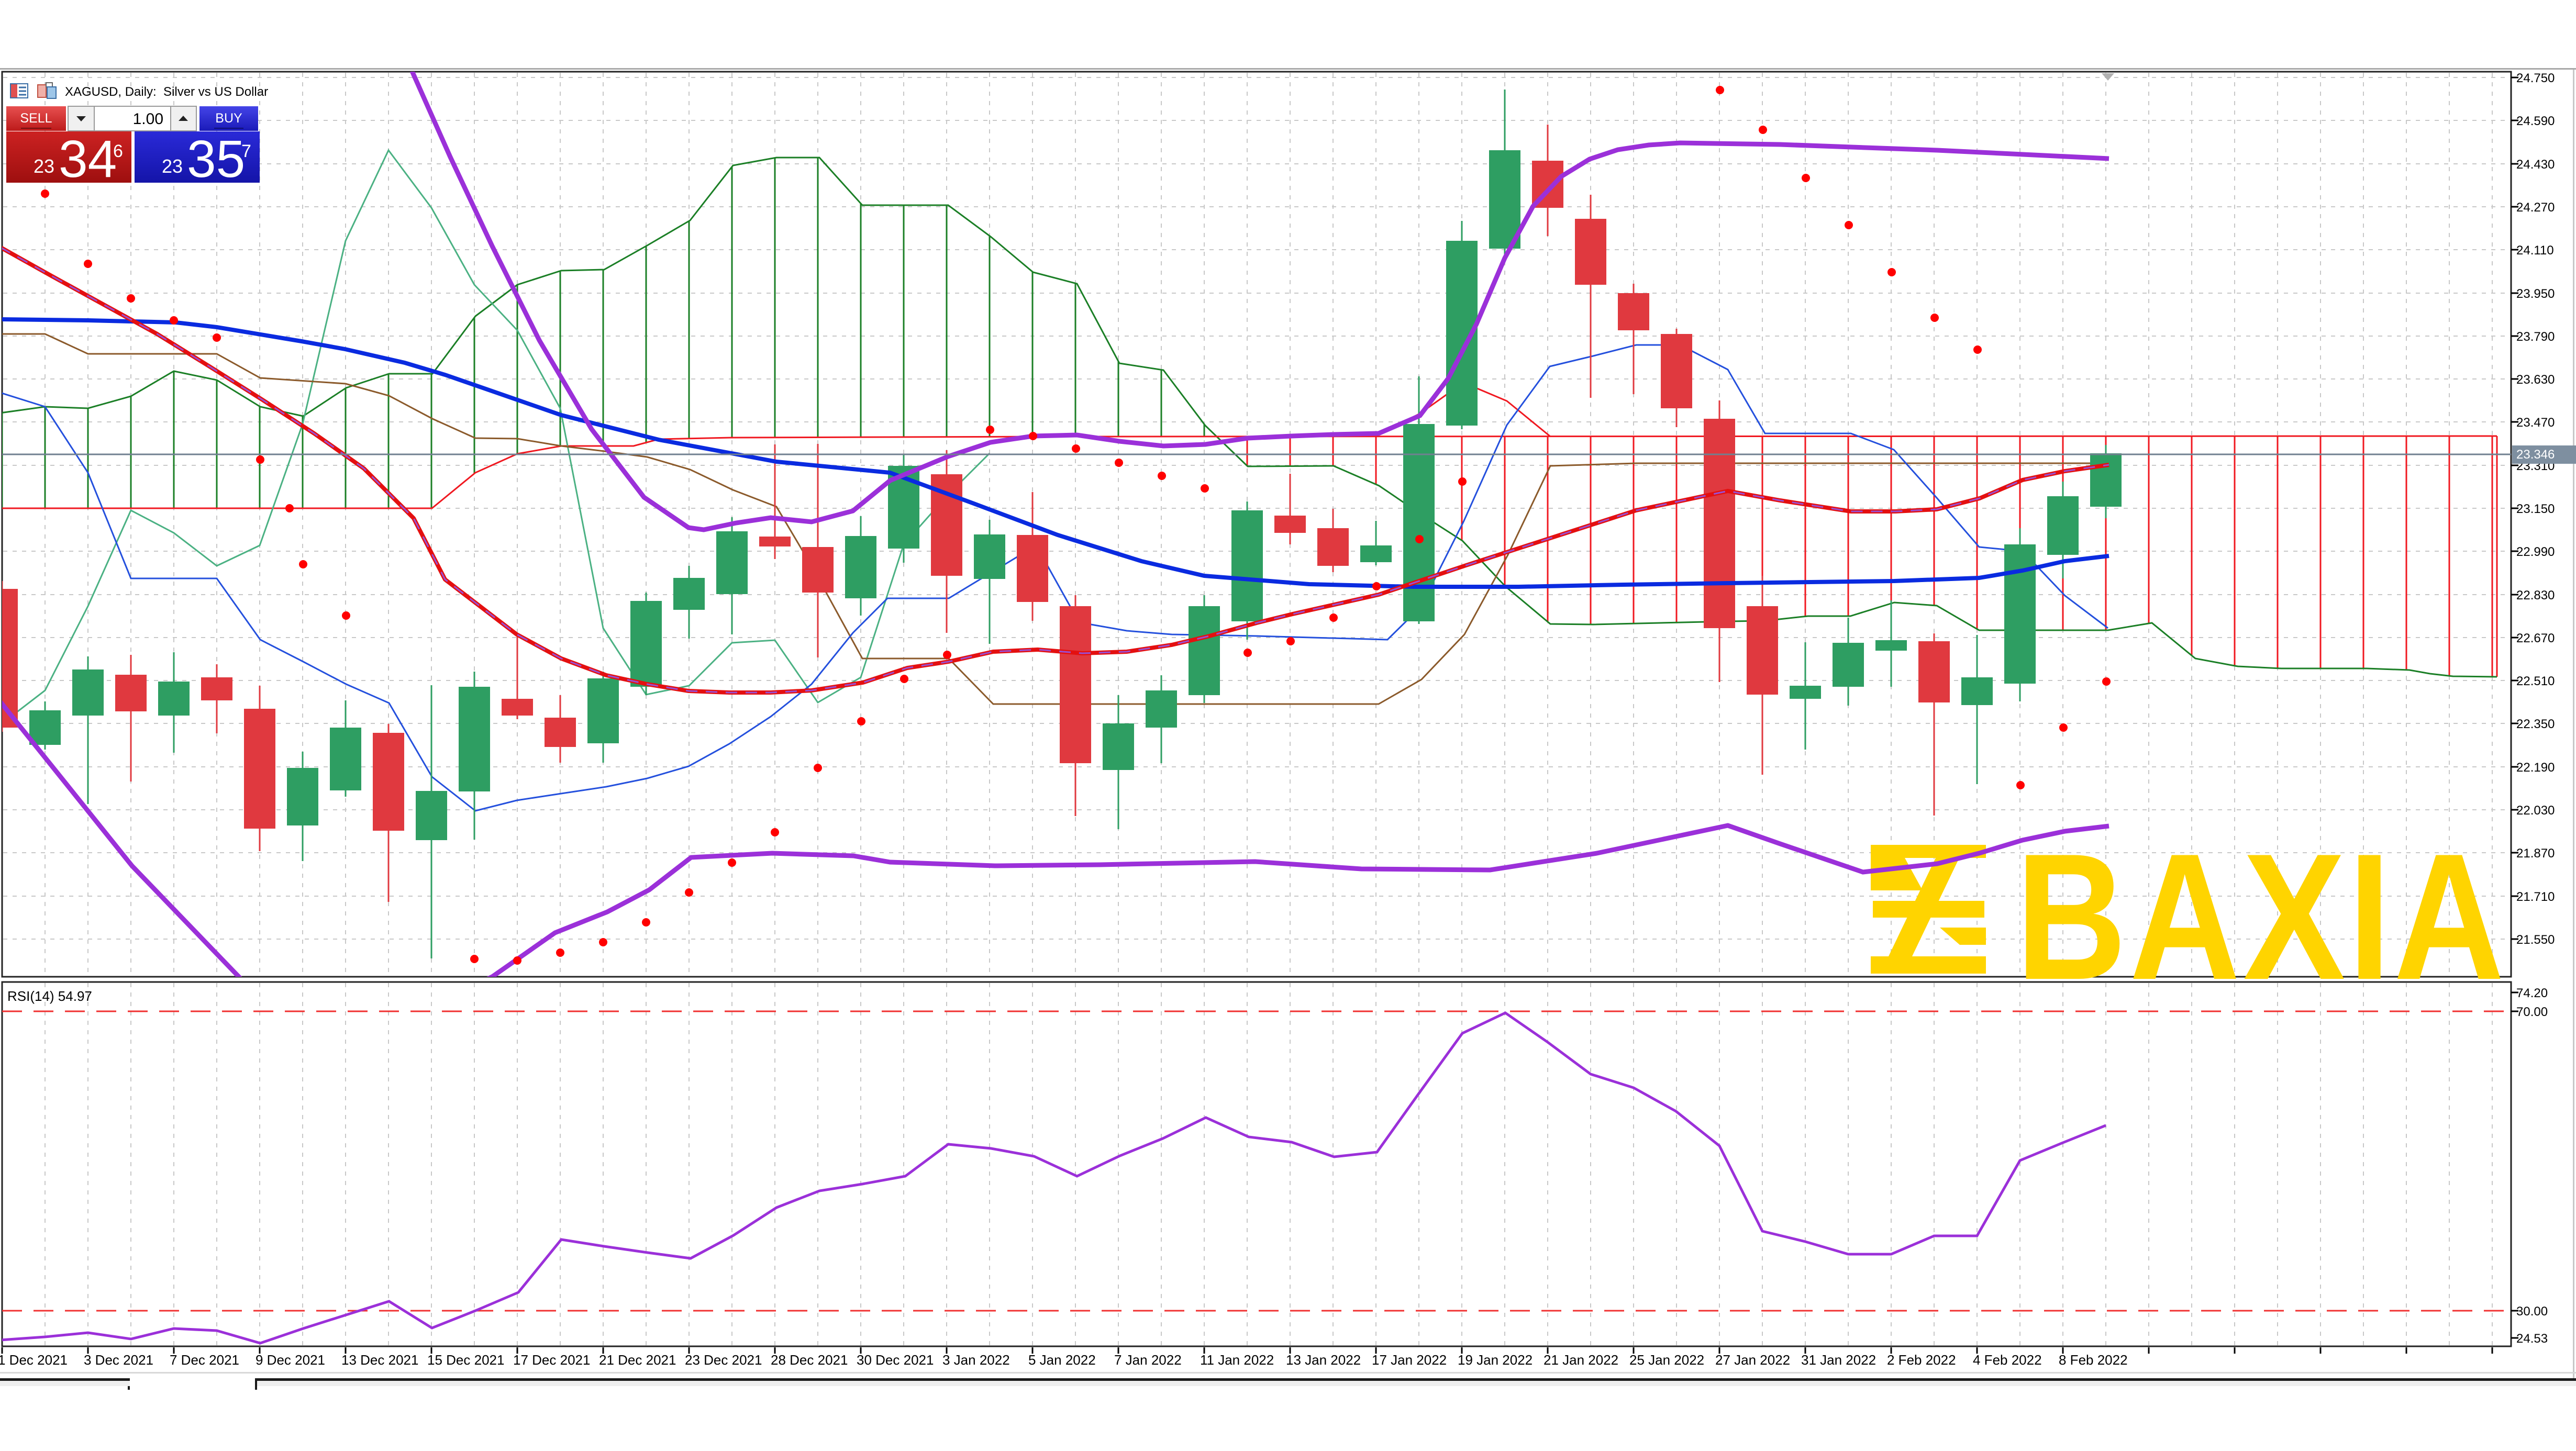 Image resolution: width=2576 pixels, height=1451 pixels. I want to click on svg-text: 24.430, so click(2535, 165).